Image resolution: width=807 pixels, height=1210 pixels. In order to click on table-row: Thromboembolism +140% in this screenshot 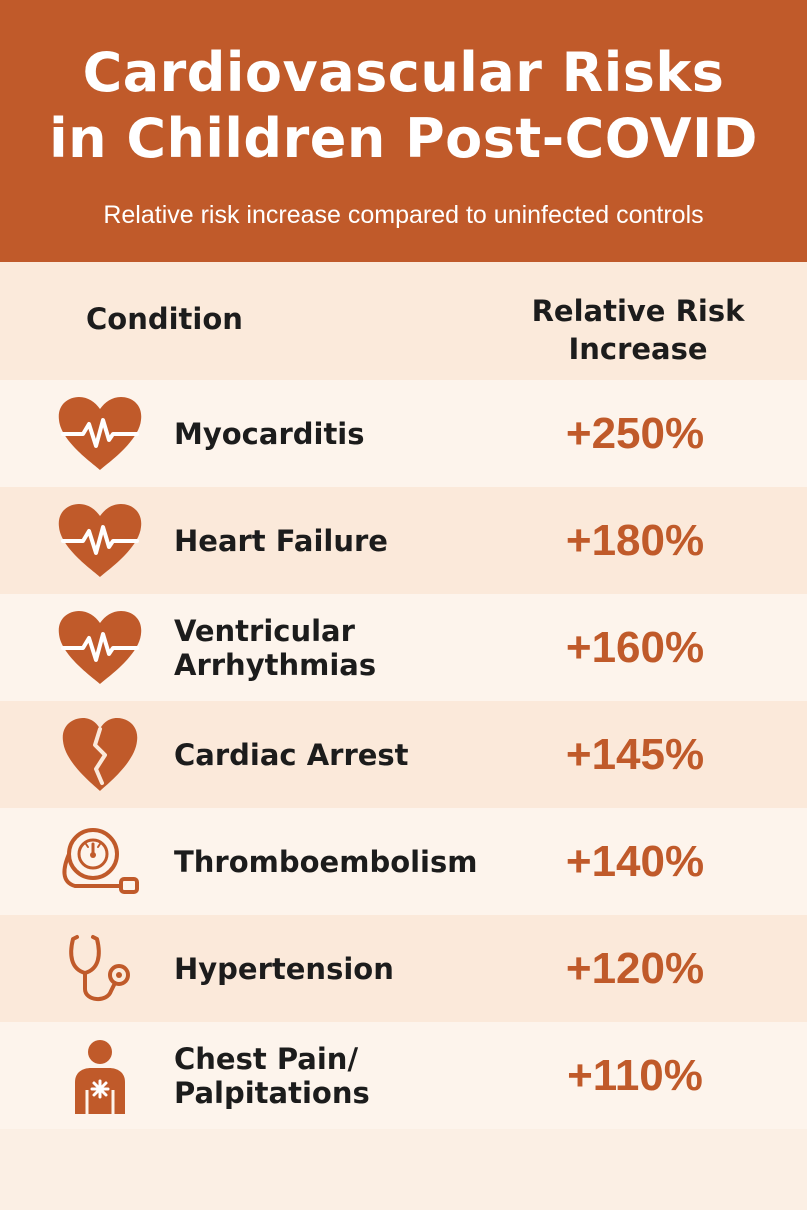, I will do `click(403, 861)`.